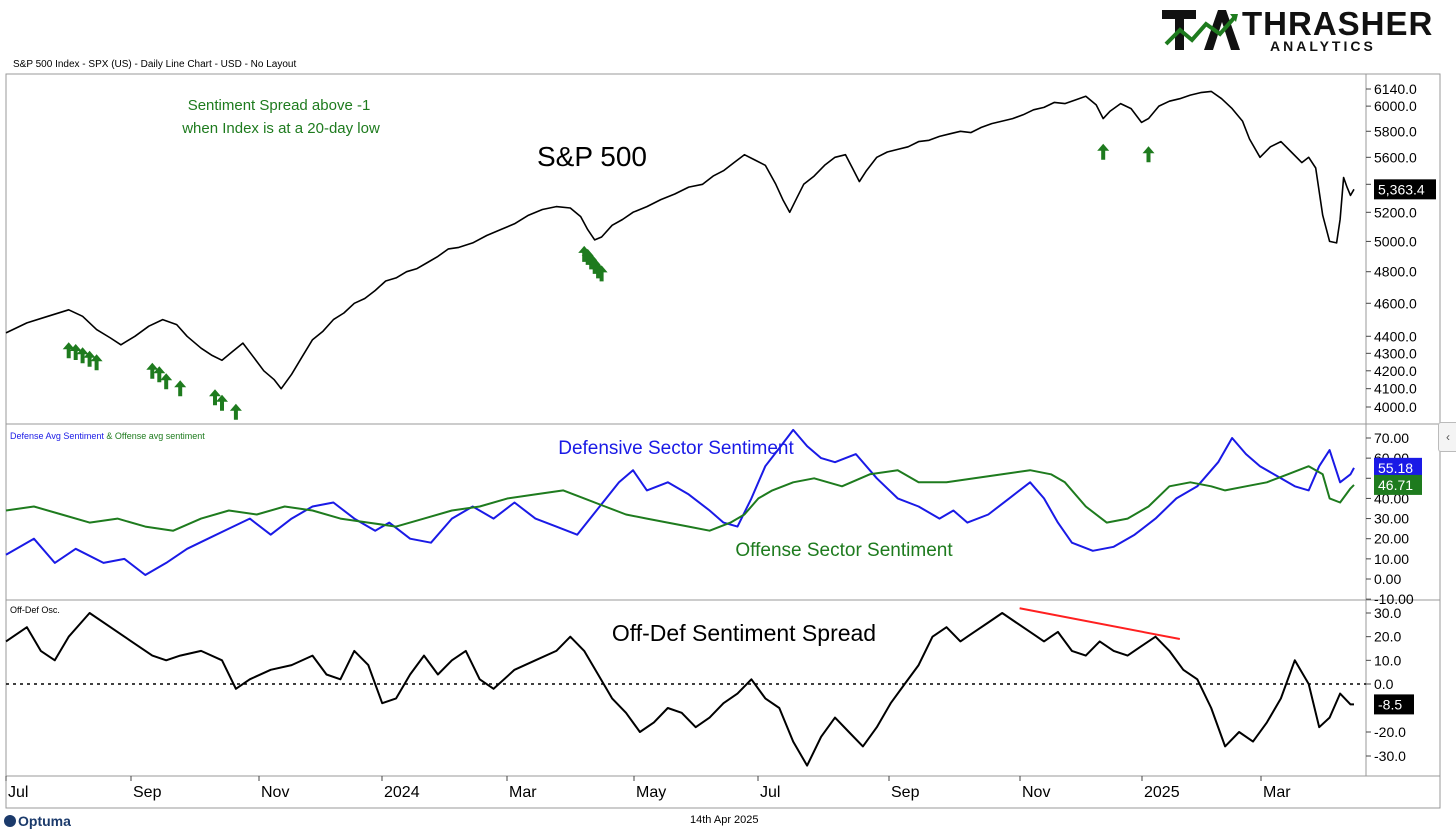 This screenshot has height=836, width=1456. I want to click on osc-tick-label: 20.0, so click(1387, 637).